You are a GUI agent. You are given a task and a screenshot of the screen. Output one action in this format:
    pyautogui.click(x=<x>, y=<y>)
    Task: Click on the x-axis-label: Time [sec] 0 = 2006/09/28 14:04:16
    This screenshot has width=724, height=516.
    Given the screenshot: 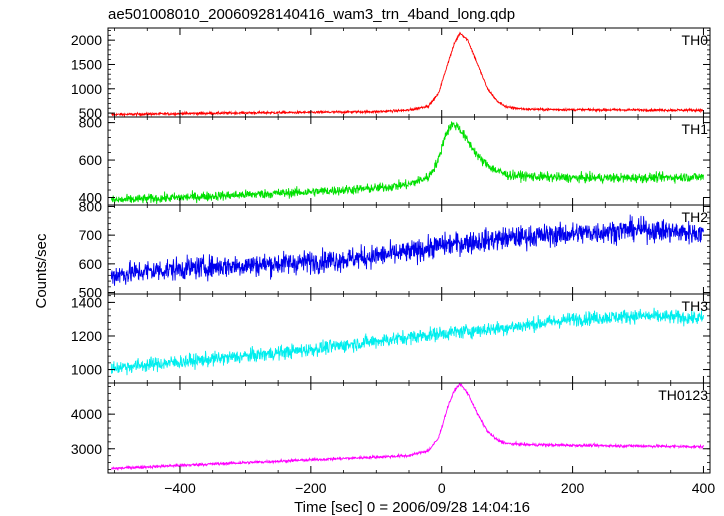 What is the action you would take?
    pyautogui.click(x=412, y=507)
    